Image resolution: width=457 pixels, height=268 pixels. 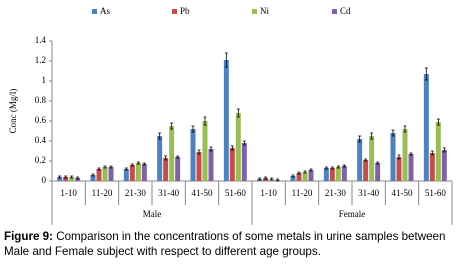 I want to click on y-tick-label: 0, so click(x=44, y=180).